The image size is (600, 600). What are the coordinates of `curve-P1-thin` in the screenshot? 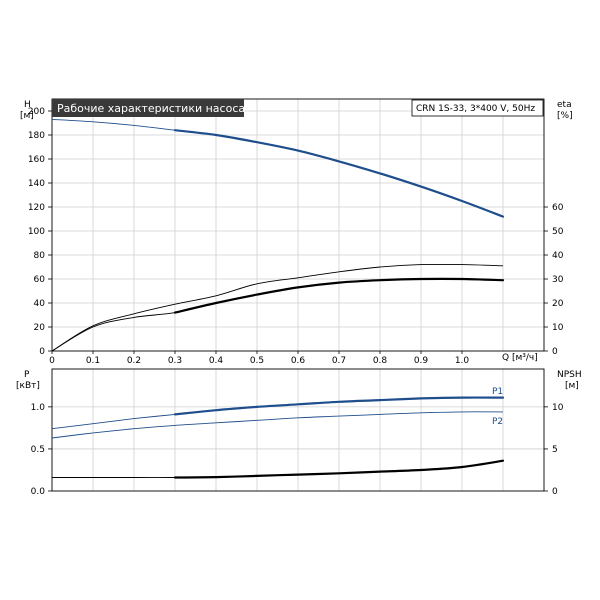 It's located at (277, 413).